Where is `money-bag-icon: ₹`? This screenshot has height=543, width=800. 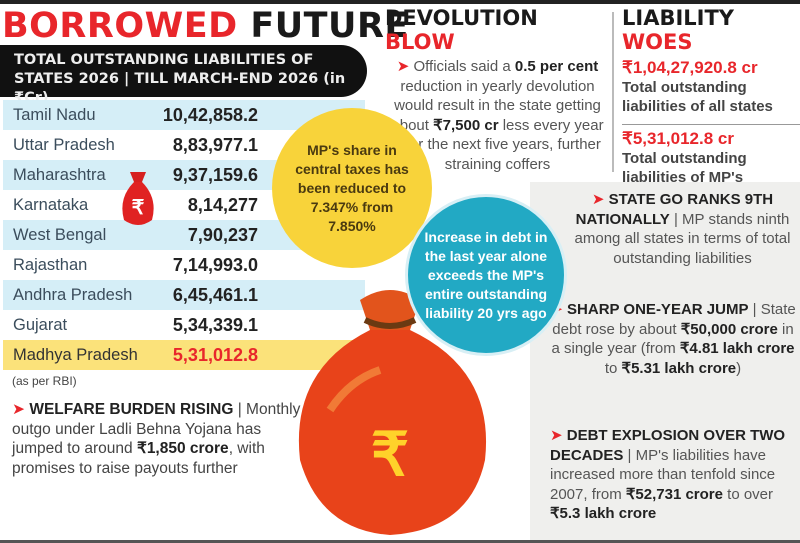 money-bag-icon: ₹ is located at coordinates (392, 412).